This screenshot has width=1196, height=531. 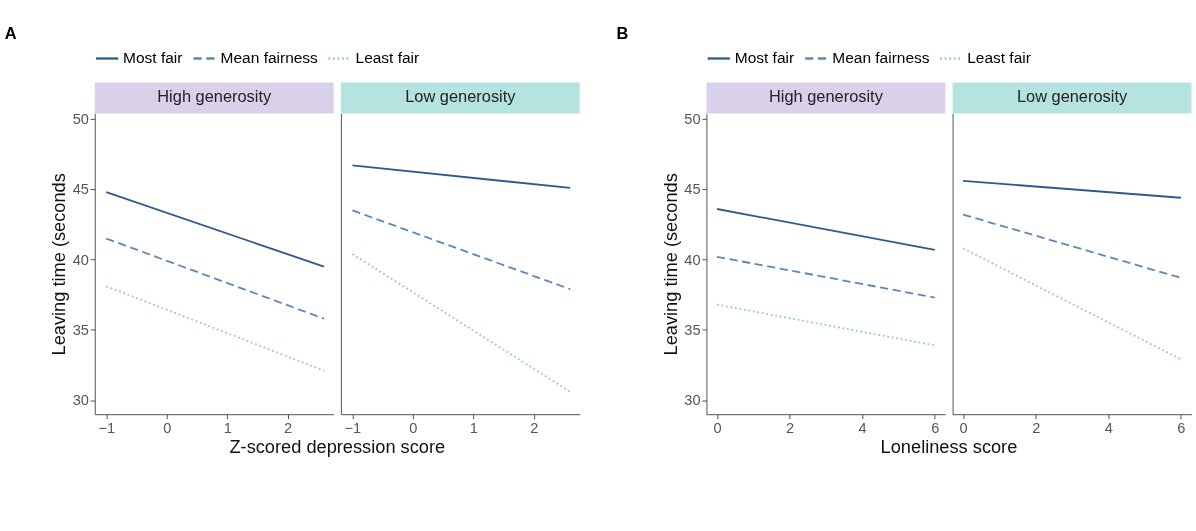 What do you see at coordinates (622, 32) in the screenshot?
I see `chart-title: B` at bounding box center [622, 32].